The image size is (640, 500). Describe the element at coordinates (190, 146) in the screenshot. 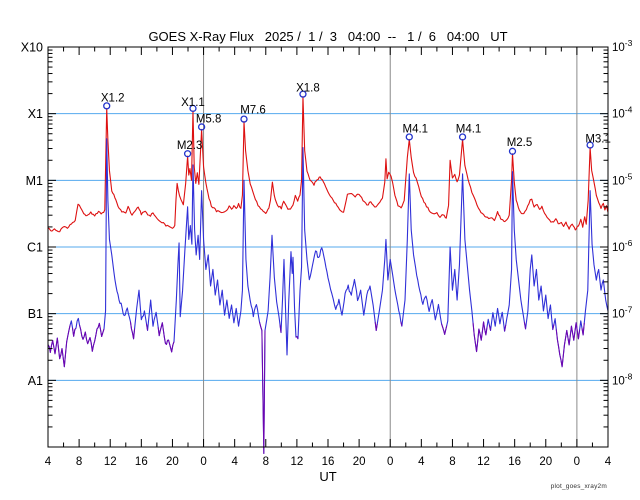

I see `flare-label: M2.3` at that location.